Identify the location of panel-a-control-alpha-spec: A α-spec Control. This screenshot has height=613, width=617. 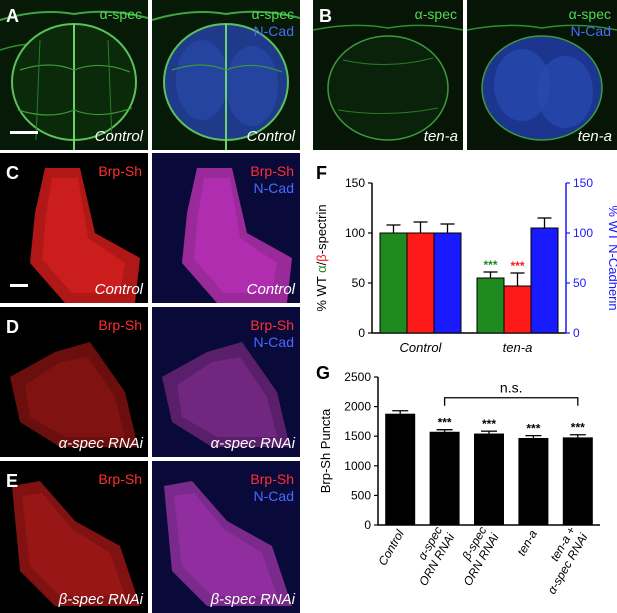
(74, 75).